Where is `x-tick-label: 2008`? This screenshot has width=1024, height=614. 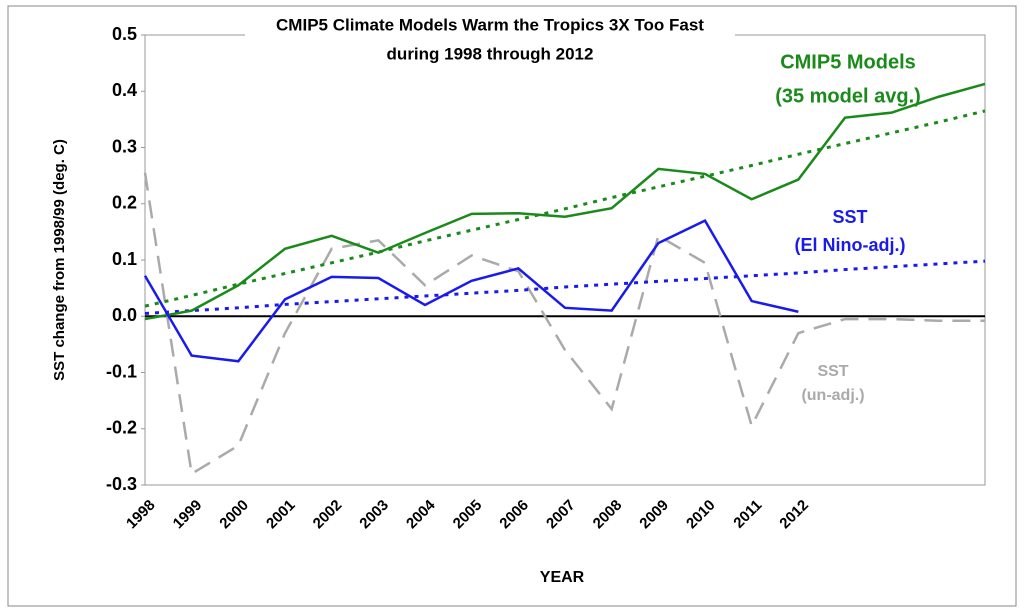 x-tick-label: 2008 is located at coordinates (608, 515).